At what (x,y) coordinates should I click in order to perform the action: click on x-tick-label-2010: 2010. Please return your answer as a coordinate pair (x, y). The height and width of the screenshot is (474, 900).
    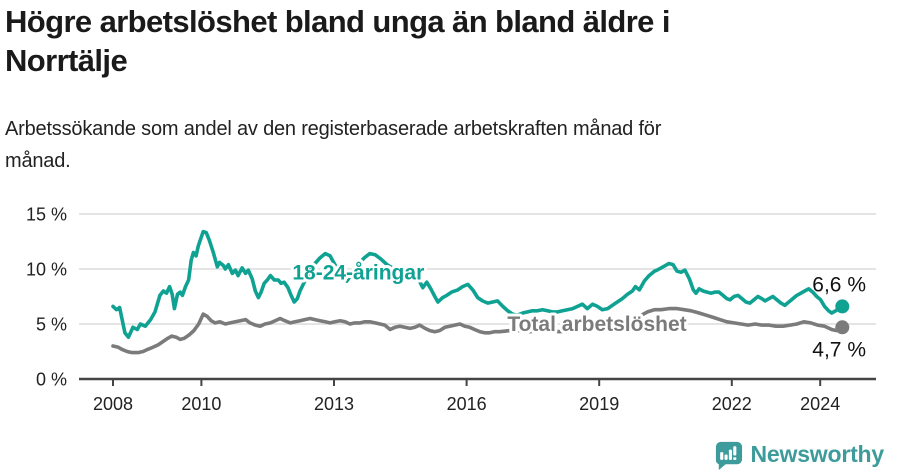
    Looking at the image, I should click on (201, 404).